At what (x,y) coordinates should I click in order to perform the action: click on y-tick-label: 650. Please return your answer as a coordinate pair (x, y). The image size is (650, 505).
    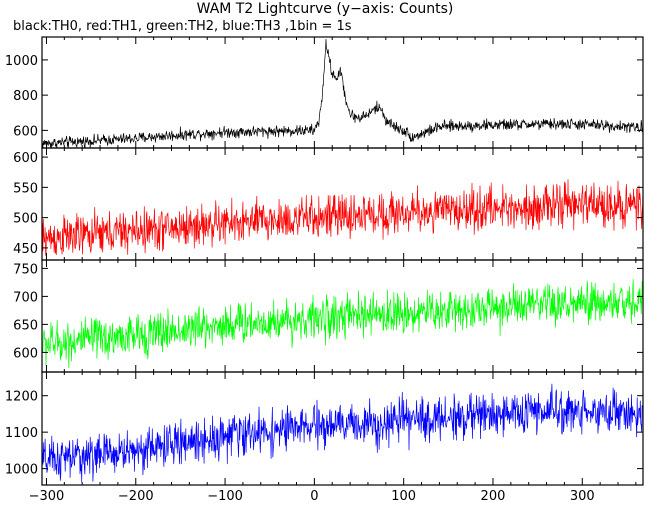
    Looking at the image, I should click on (25, 325).